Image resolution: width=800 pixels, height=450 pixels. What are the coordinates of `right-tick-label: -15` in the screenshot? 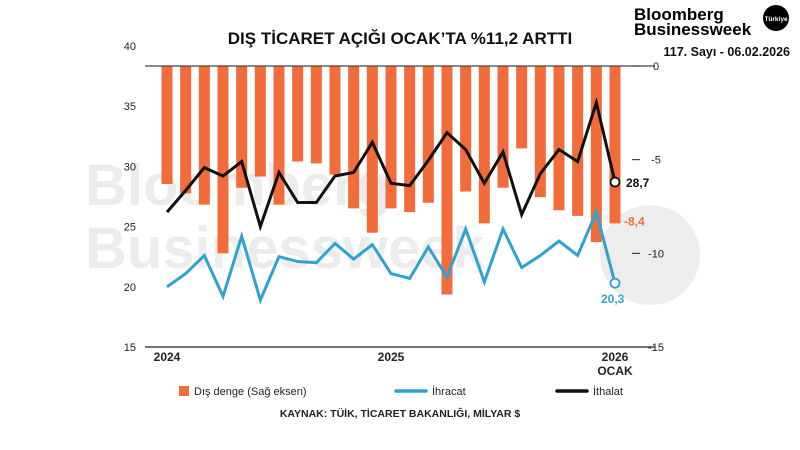 It's located at (656, 348).